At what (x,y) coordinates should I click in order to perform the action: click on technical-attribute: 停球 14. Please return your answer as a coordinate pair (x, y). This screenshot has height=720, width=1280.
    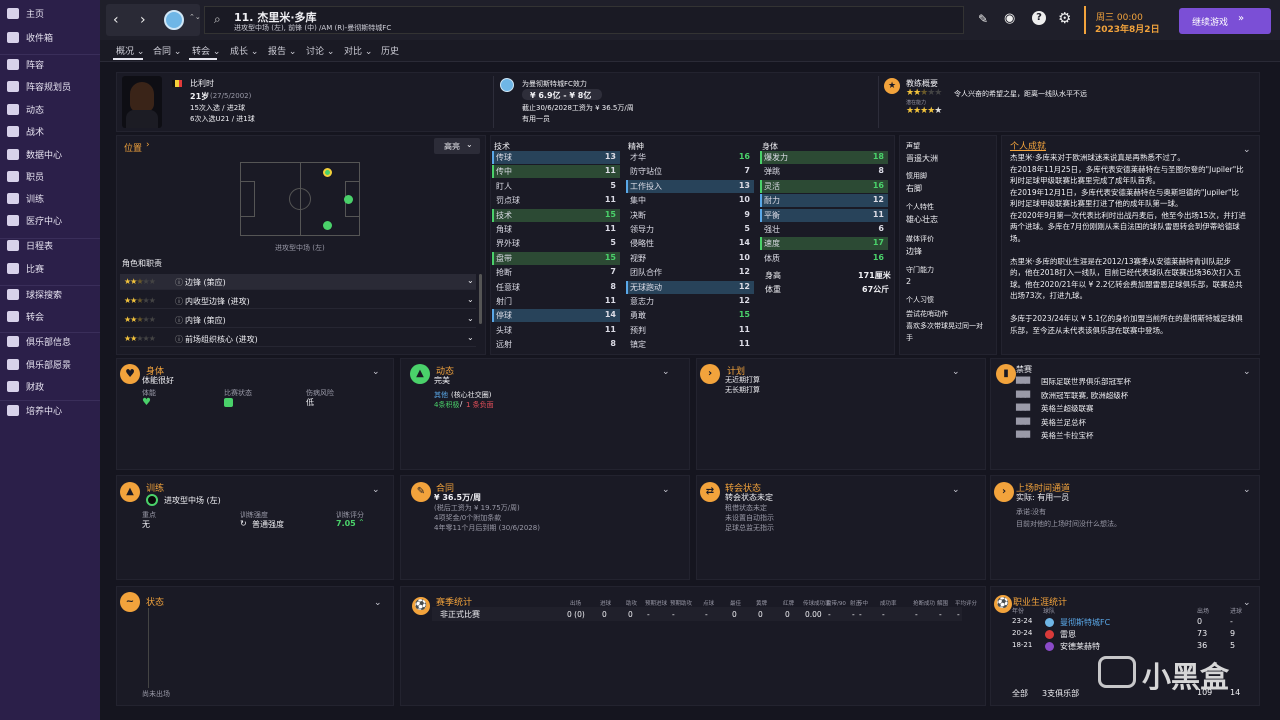
    Looking at the image, I should click on (556, 316).